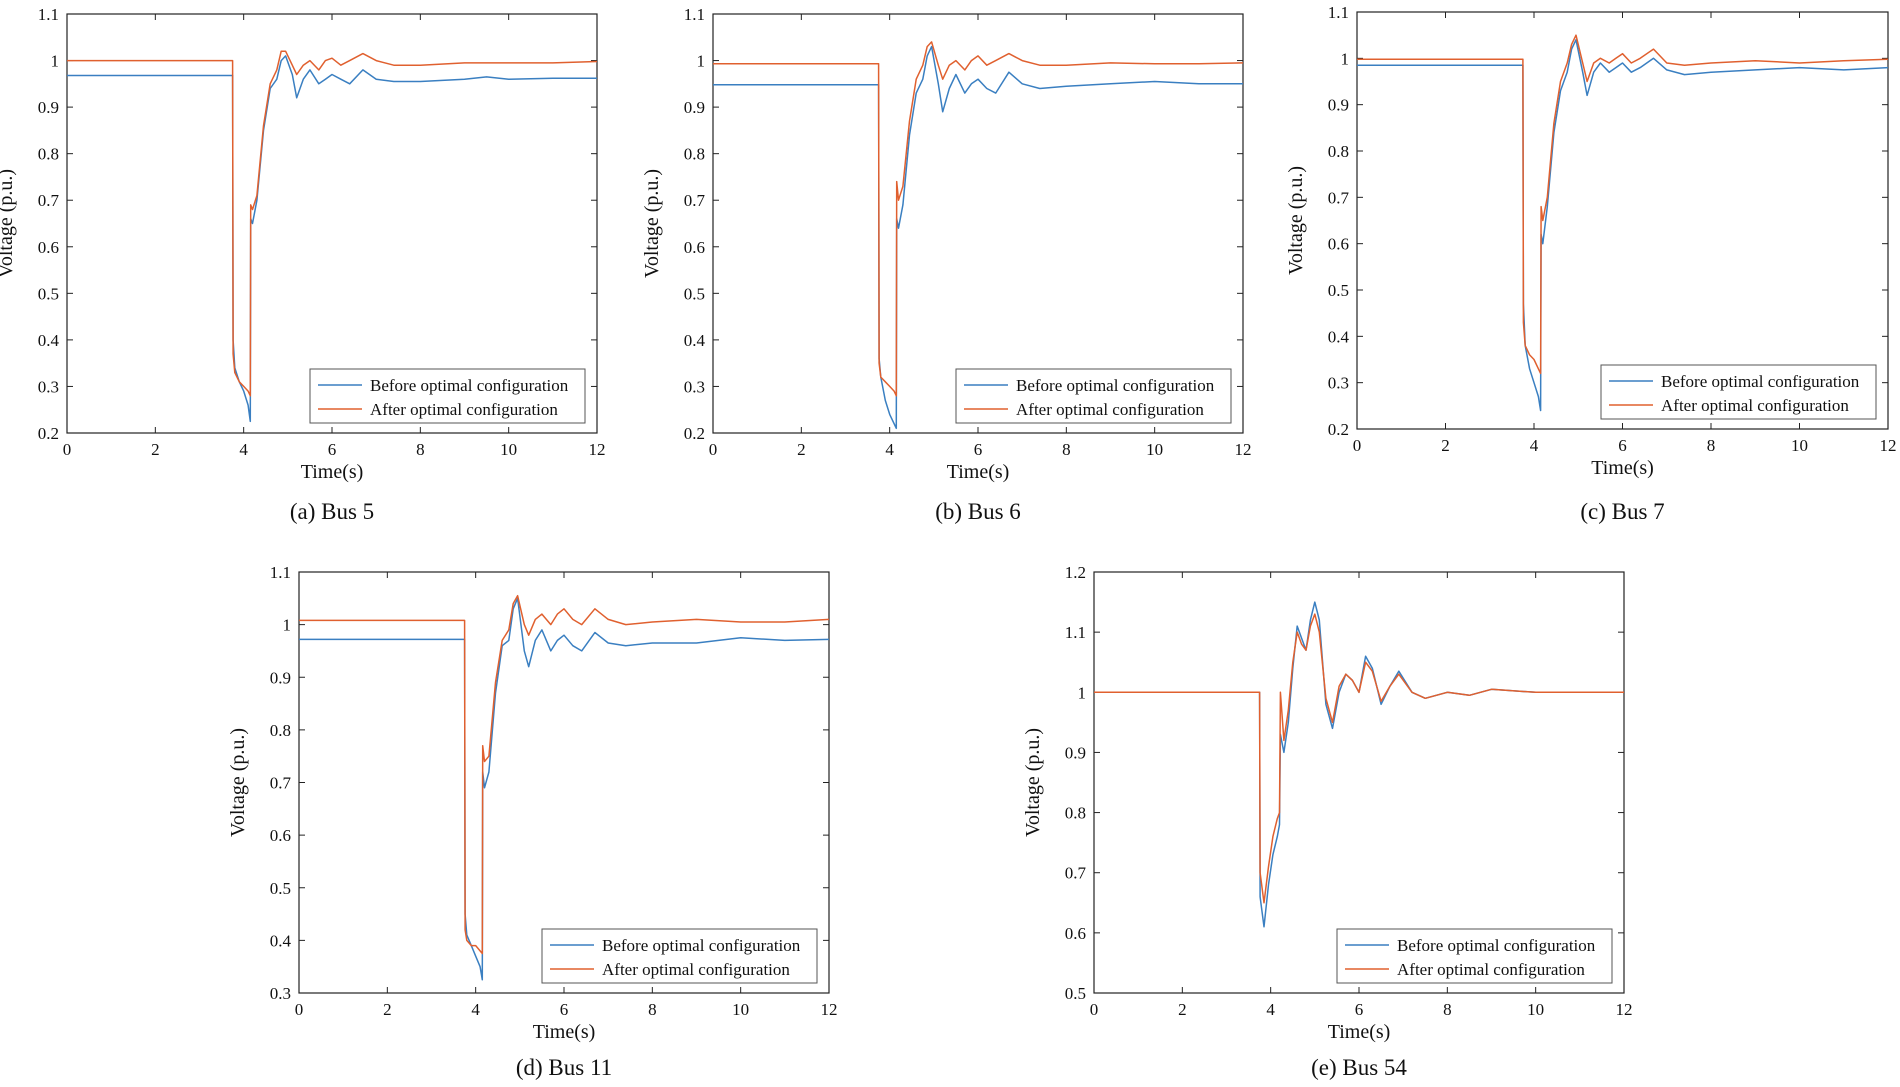 The height and width of the screenshot is (1087, 1900). Describe the element at coordinates (978, 511) in the screenshot. I see `panel-caption: (b) Bus 6` at that location.